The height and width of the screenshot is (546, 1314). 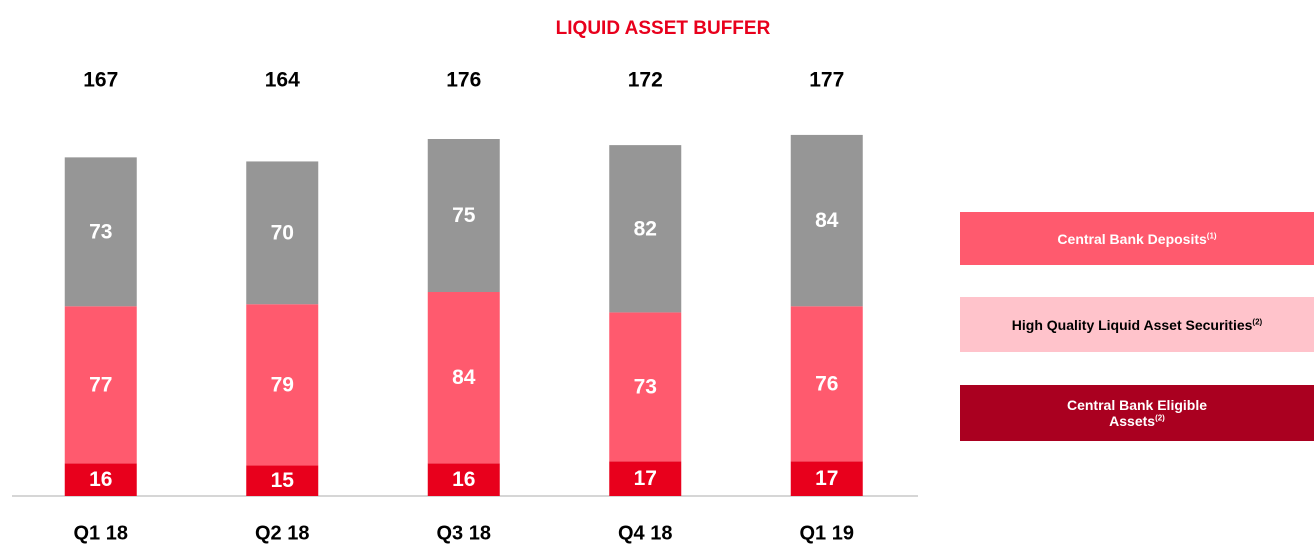 What do you see at coordinates (100, 80) in the screenshot?
I see `total-label: 167` at bounding box center [100, 80].